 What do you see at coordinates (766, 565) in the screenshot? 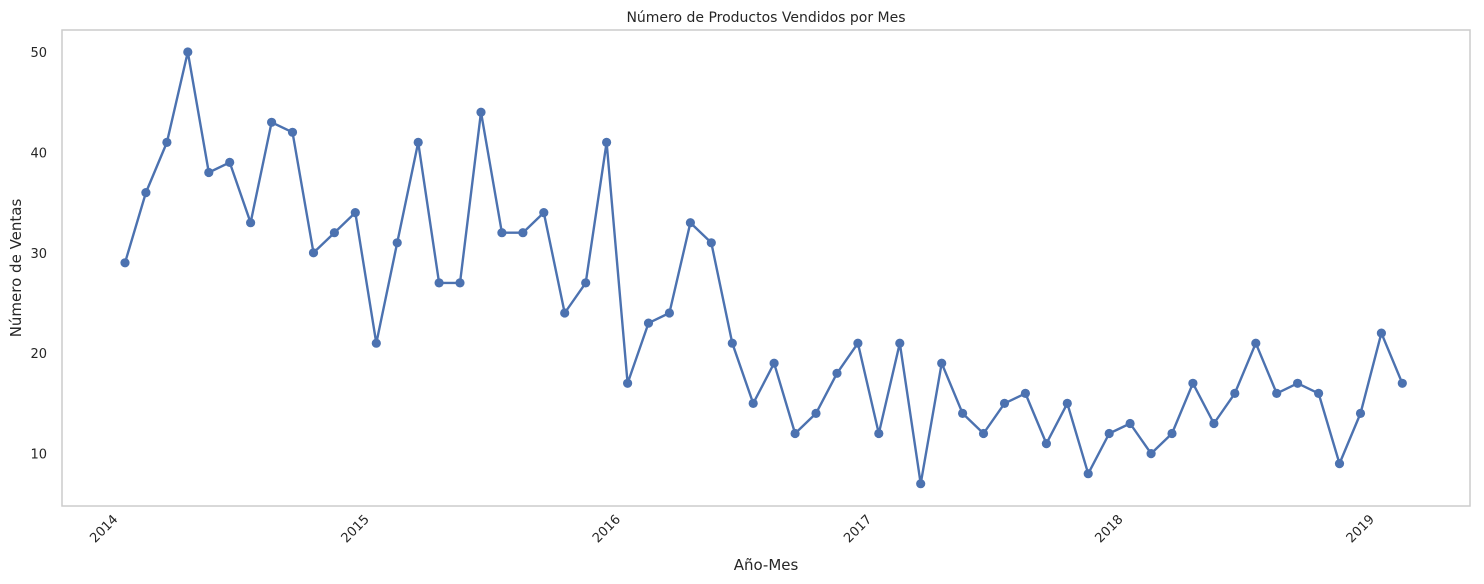
I see `x-axis-title: Año-Mes` at bounding box center [766, 565].